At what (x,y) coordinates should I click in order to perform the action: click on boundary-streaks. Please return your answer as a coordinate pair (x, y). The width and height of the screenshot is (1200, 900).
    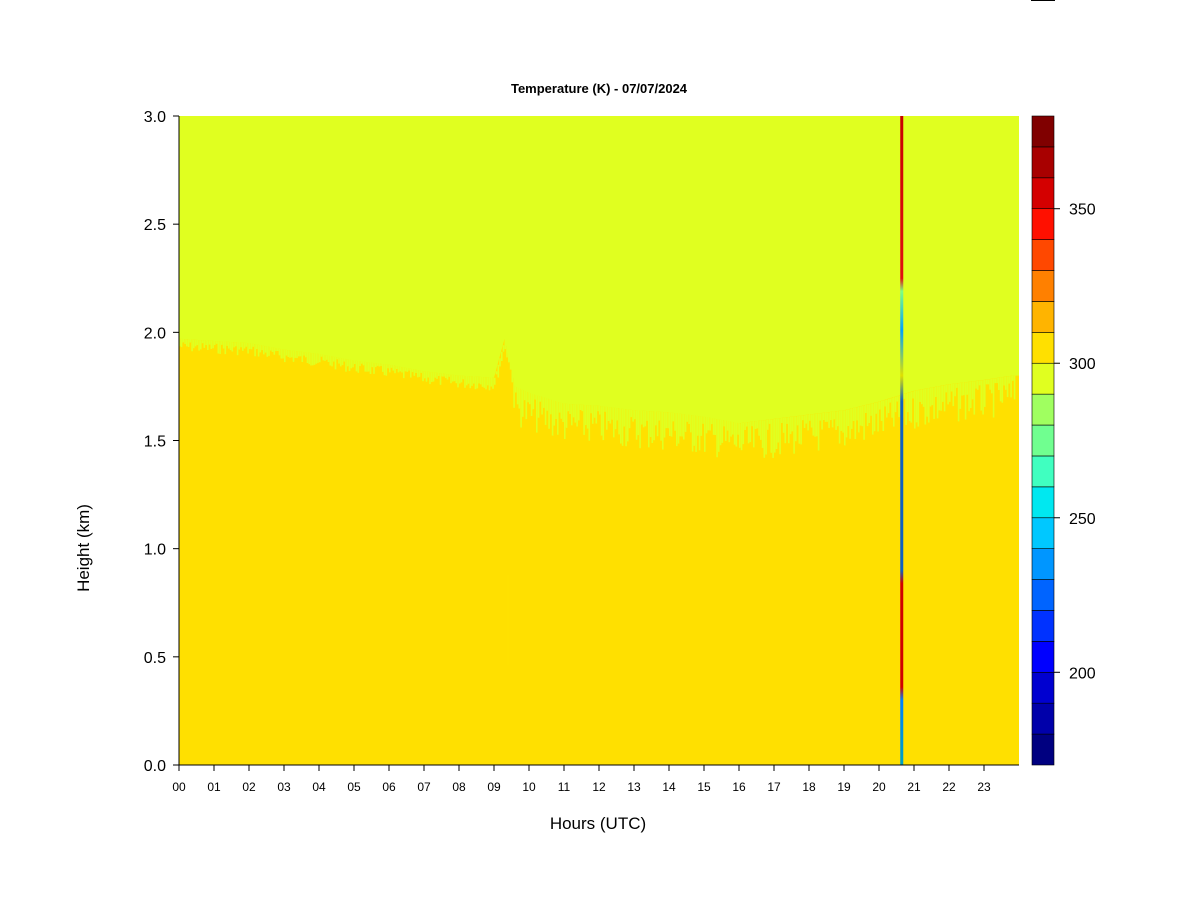
    Looking at the image, I should click on (597, 398).